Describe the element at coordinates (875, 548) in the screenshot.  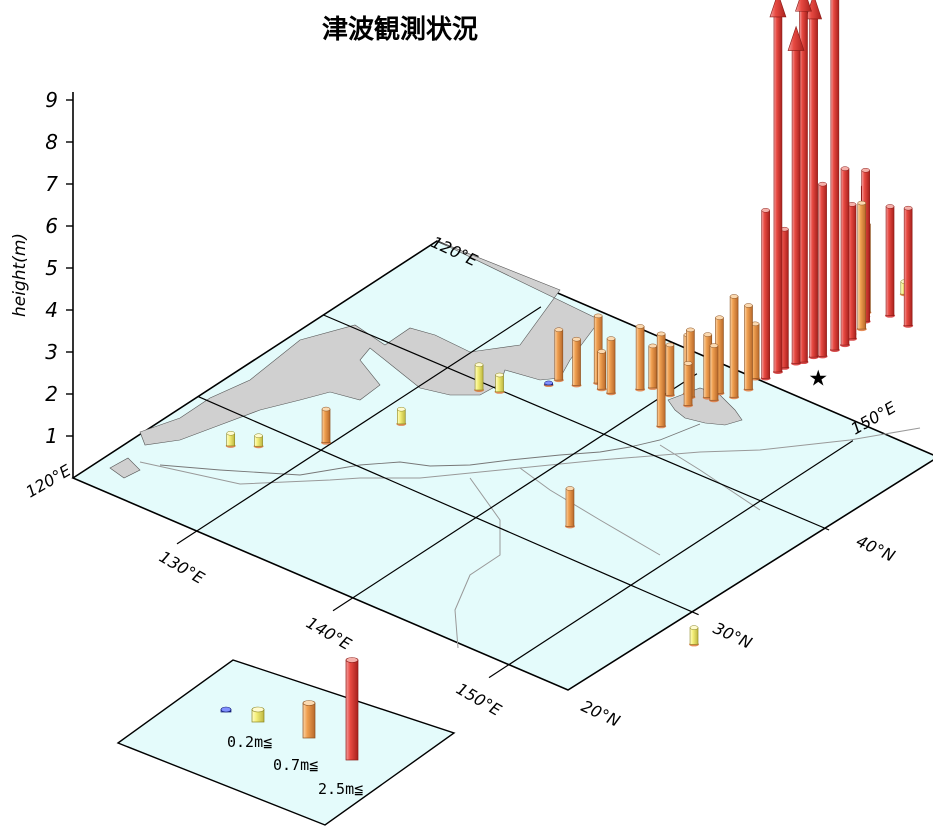
I see `lat-label-40: 40°N` at that location.